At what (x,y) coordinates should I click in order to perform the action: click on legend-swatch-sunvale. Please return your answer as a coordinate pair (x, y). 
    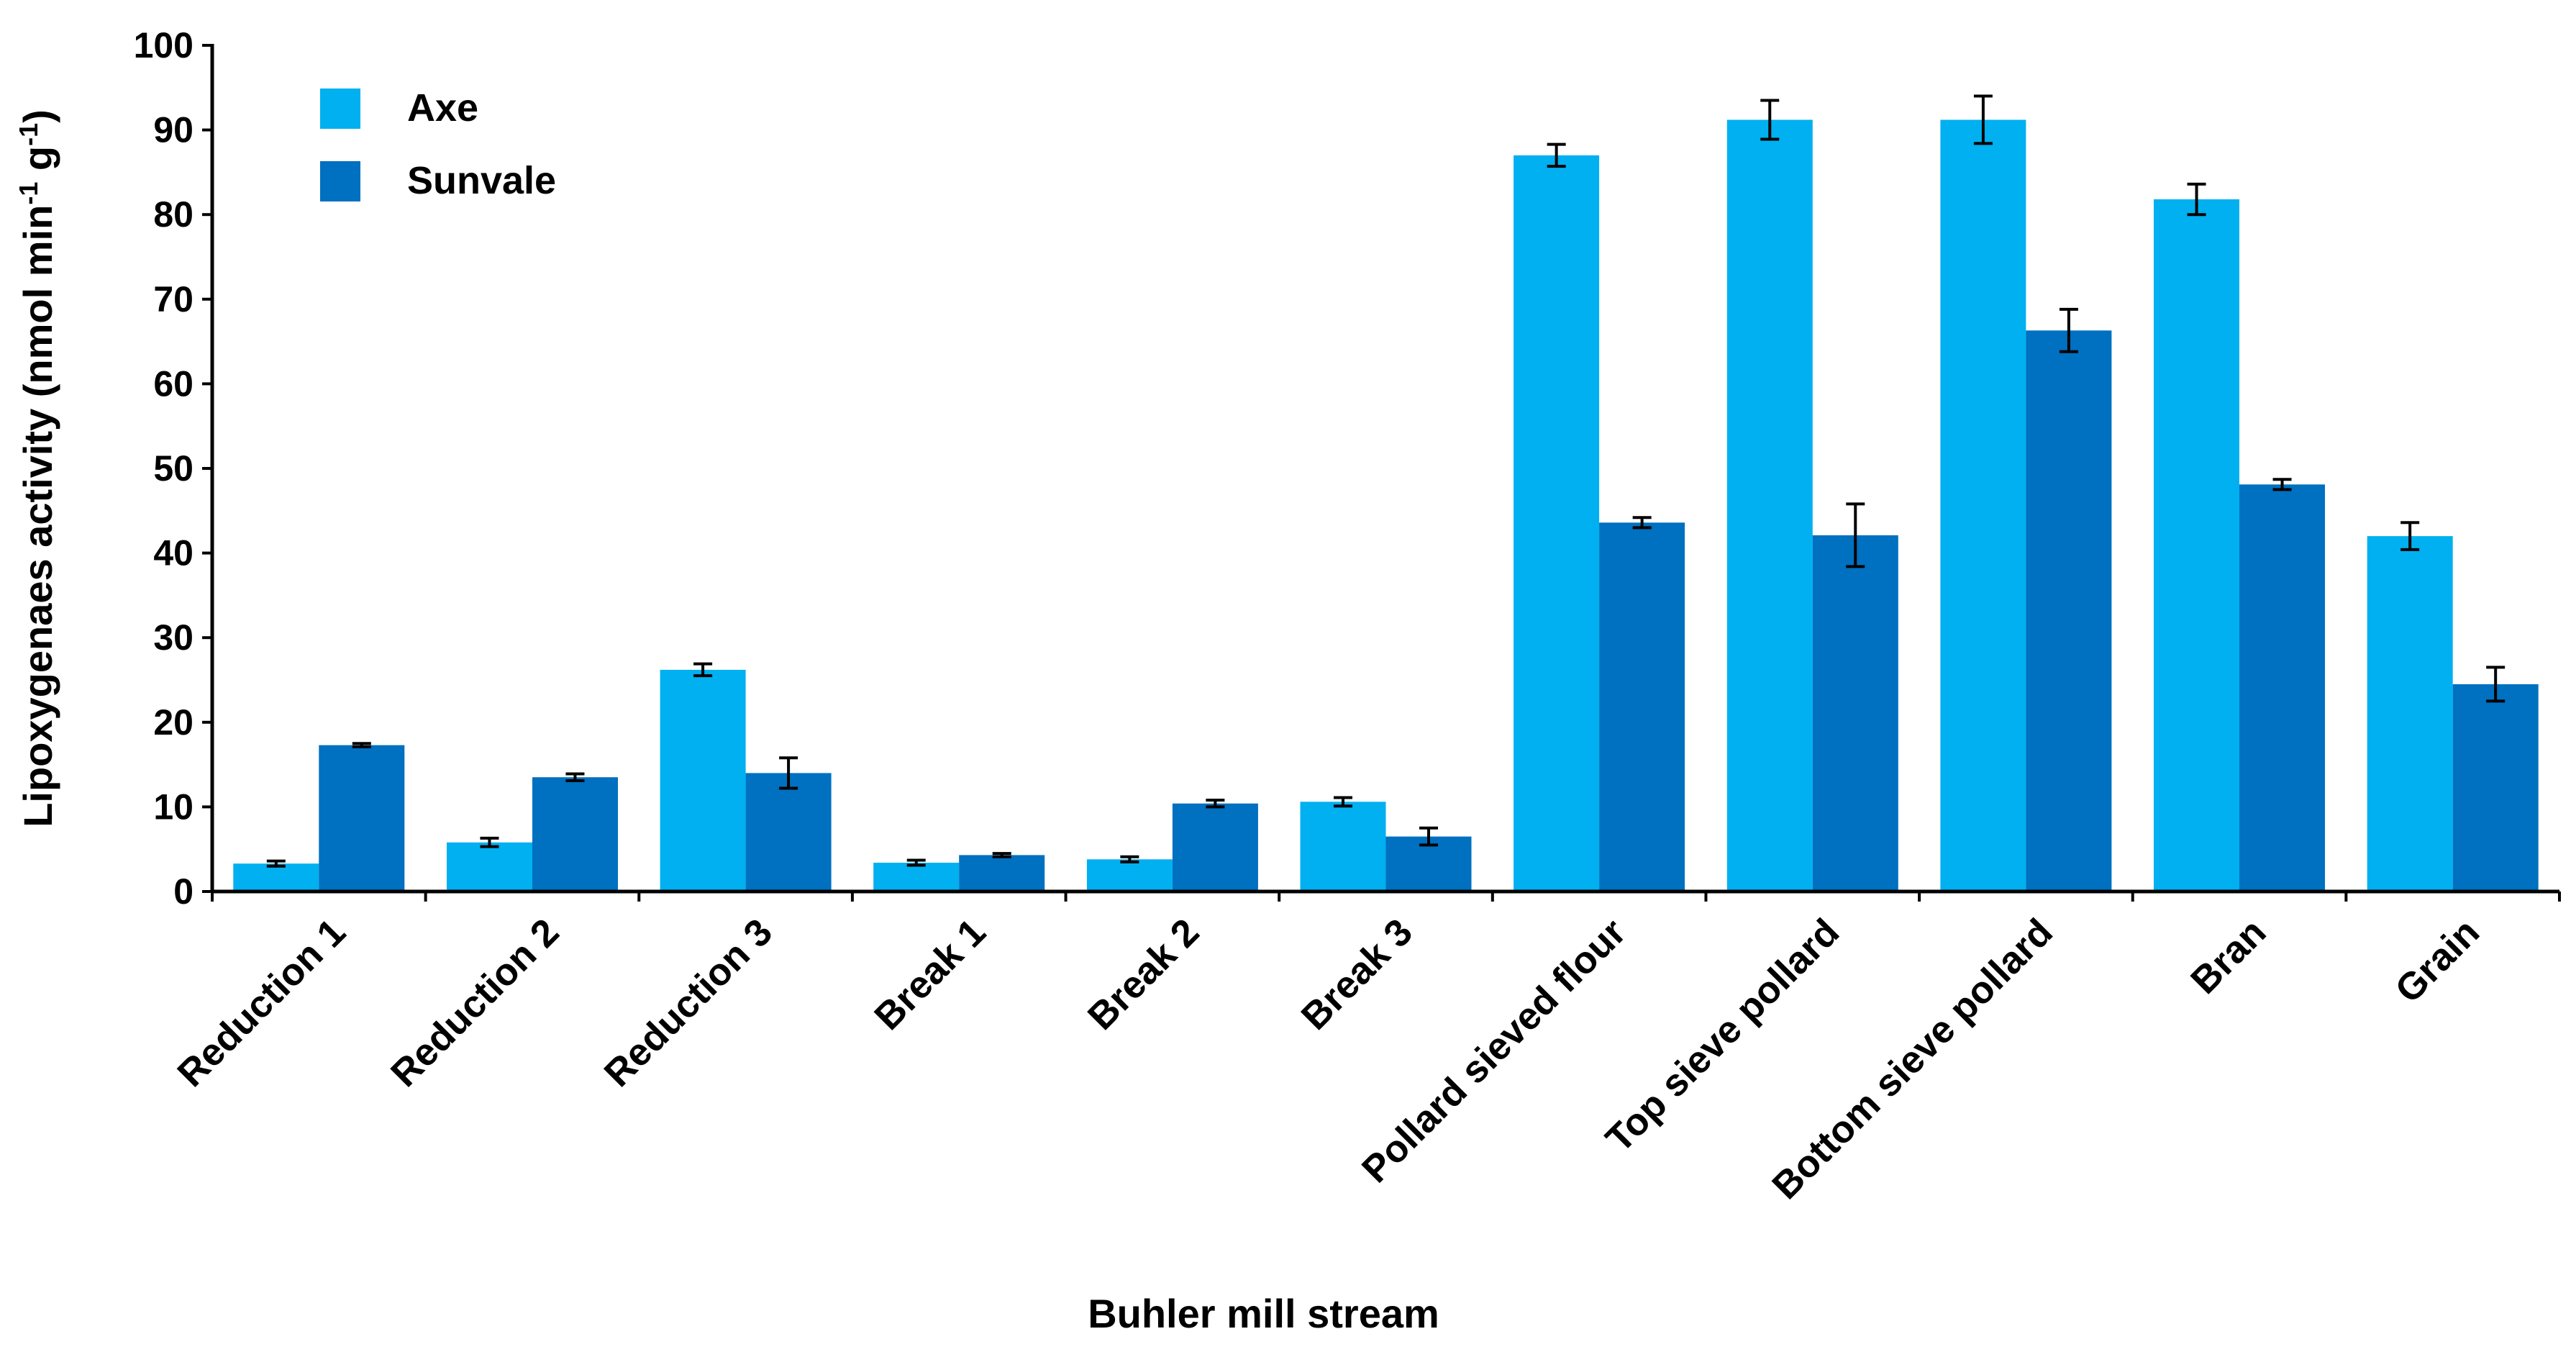
    Looking at the image, I should click on (340, 181).